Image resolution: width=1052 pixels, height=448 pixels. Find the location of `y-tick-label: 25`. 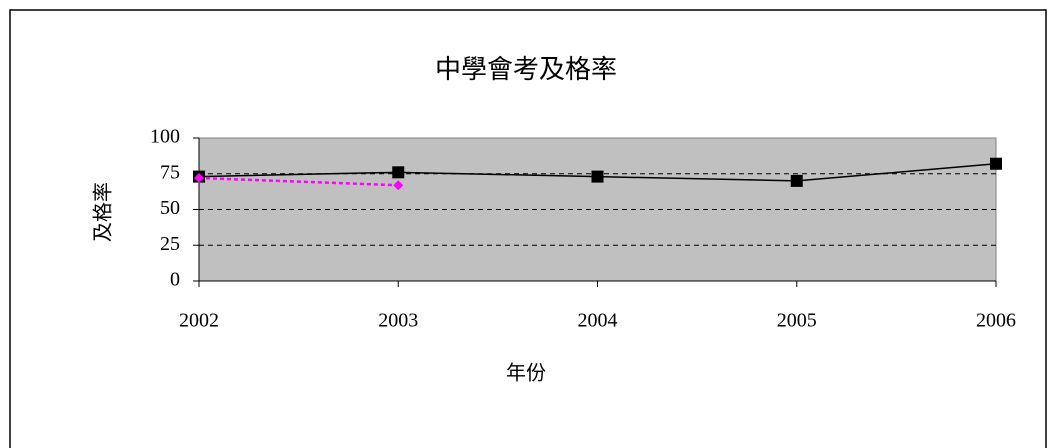

y-tick-label: 25 is located at coordinates (170, 244).